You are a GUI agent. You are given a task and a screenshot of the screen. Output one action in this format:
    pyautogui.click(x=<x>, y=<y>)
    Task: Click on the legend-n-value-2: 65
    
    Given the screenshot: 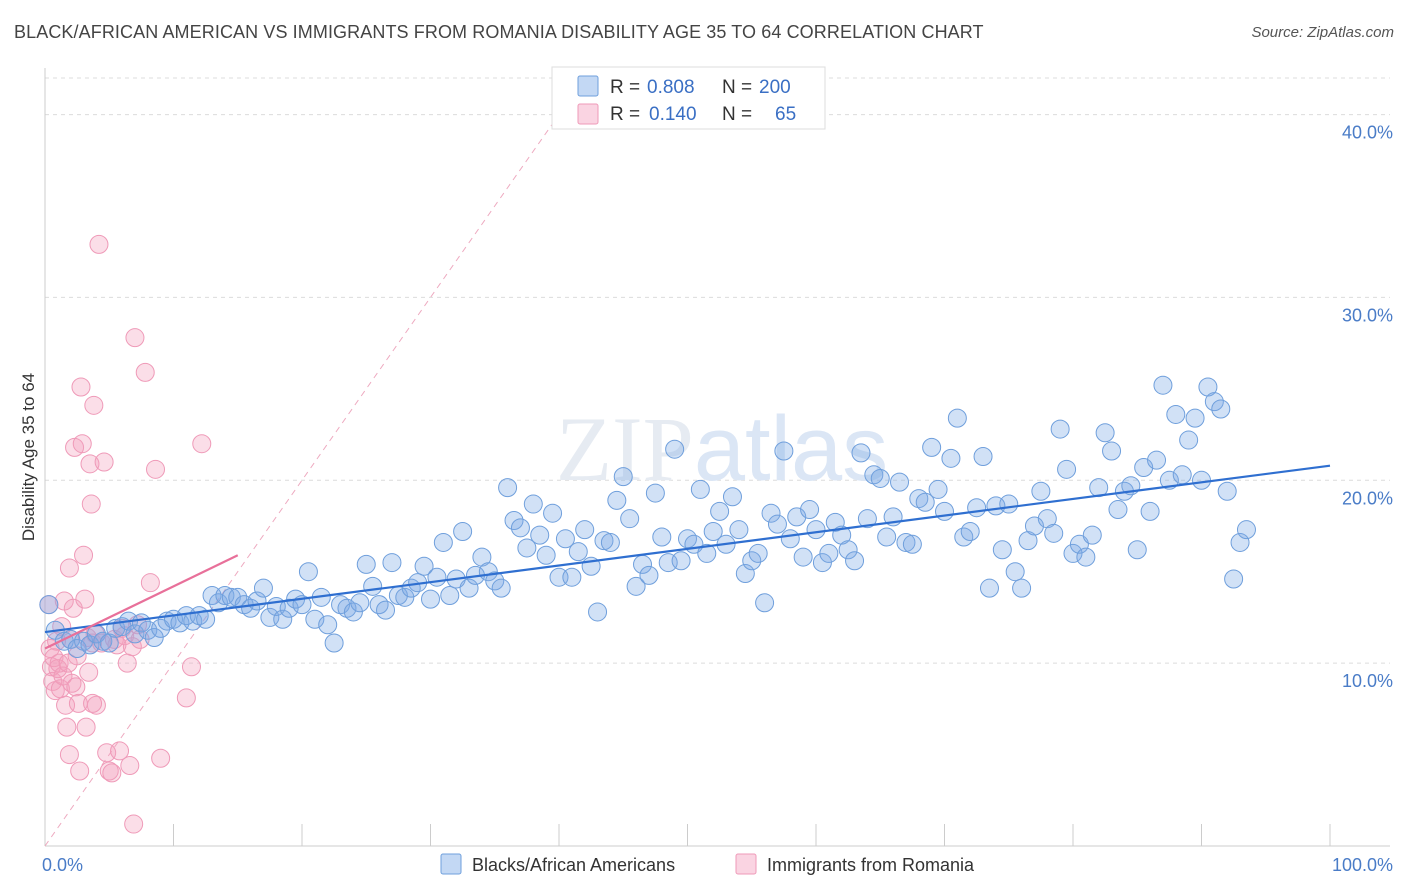 What is the action you would take?
    pyautogui.click(x=785, y=114)
    